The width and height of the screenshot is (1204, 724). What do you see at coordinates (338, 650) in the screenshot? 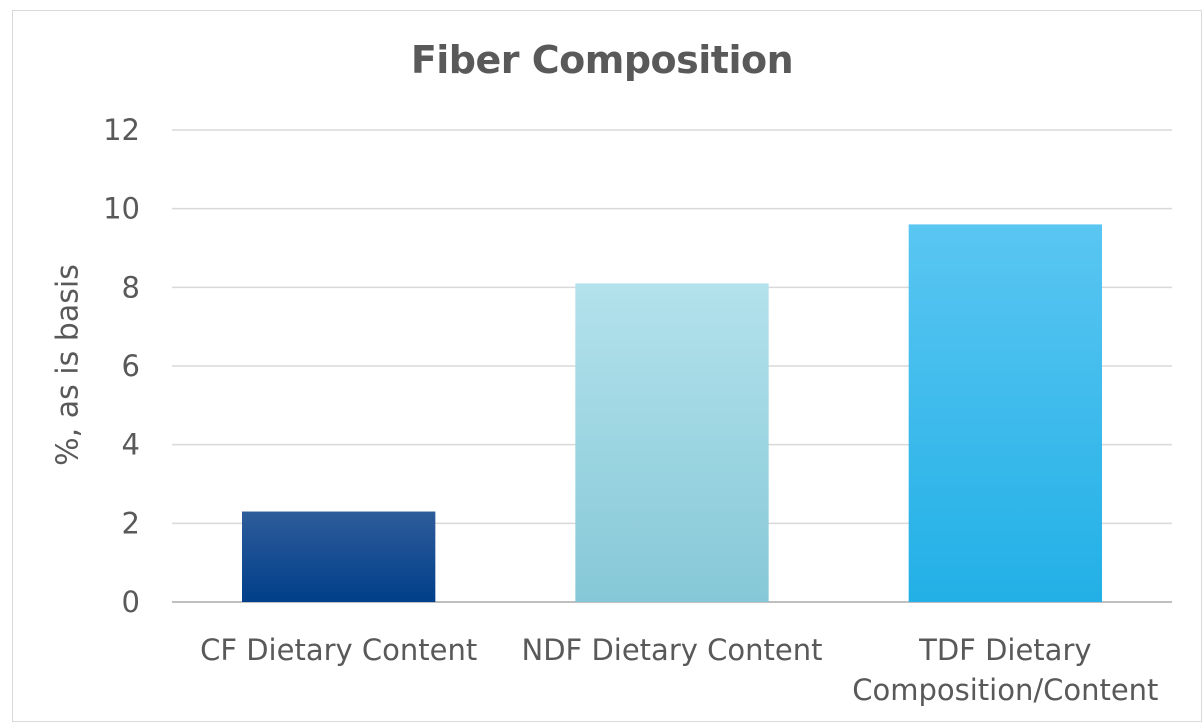
I see `x-category-label: CF Dietary Content` at bounding box center [338, 650].